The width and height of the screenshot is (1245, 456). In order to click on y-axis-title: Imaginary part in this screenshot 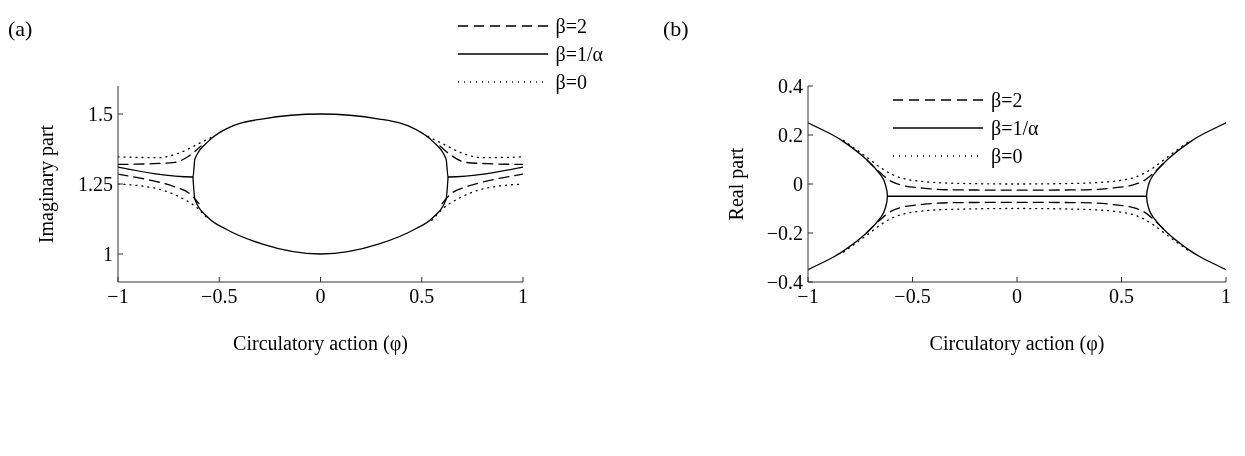, I will do `click(47, 184)`.